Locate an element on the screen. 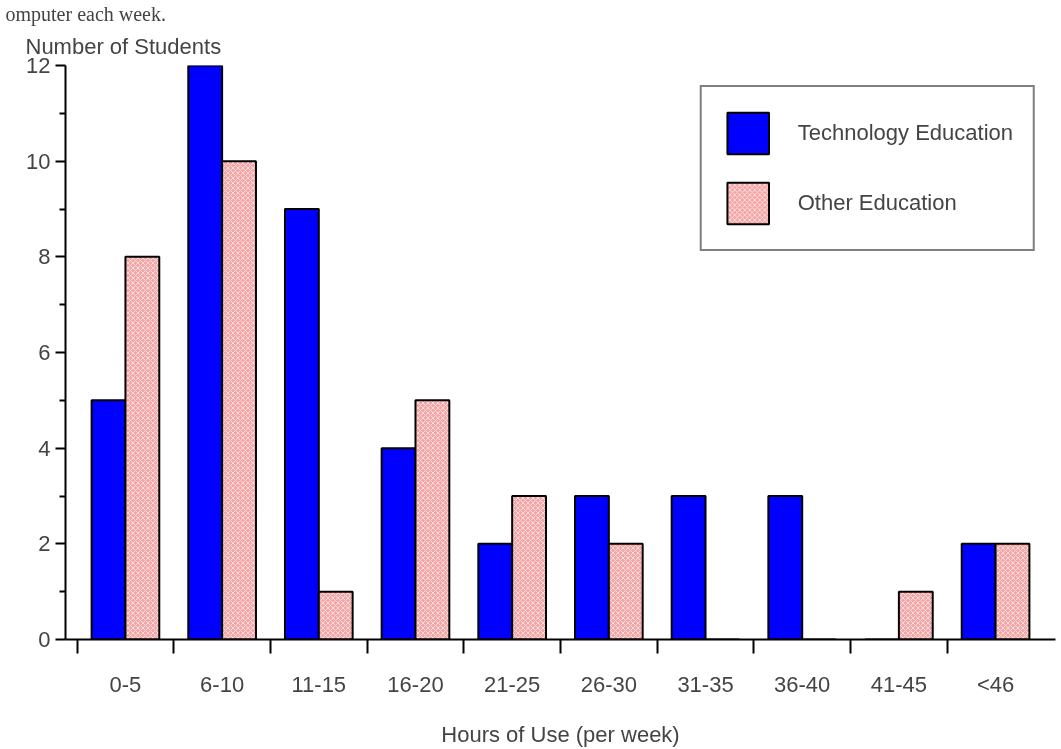 The width and height of the screenshot is (1061, 749). y-tick-label: 2 is located at coordinates (44, 544).